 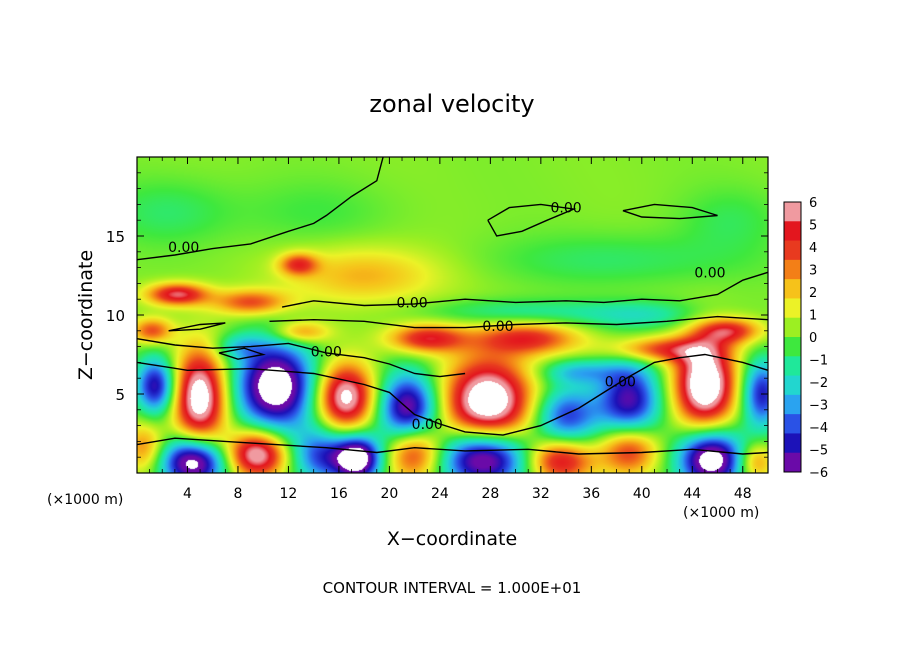 What do you see at coordinates (692, 494) in the screenshot?
I see `x-tick-label: 44` at bounding box center [692, 494].